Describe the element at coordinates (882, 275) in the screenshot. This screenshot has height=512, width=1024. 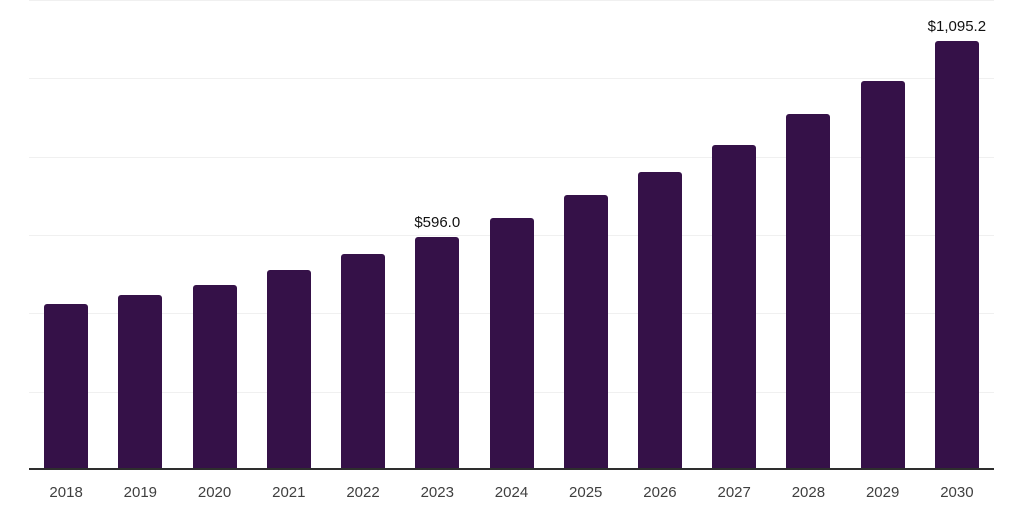
I see `bar-2029` at that location.